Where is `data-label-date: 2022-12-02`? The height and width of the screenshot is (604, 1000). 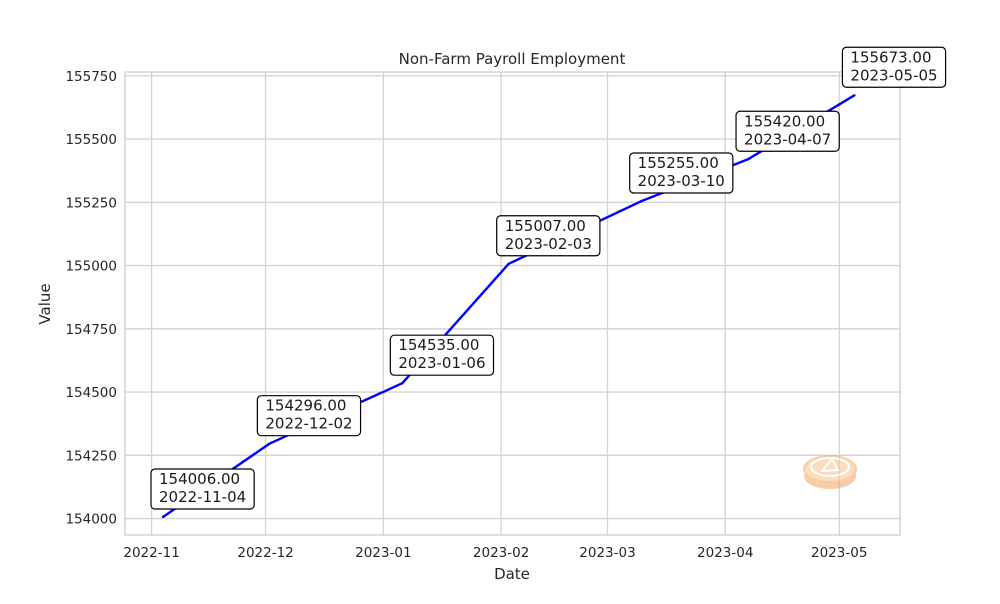 data-label-date: 2022-12-02 is located at coordinates (308, 424).